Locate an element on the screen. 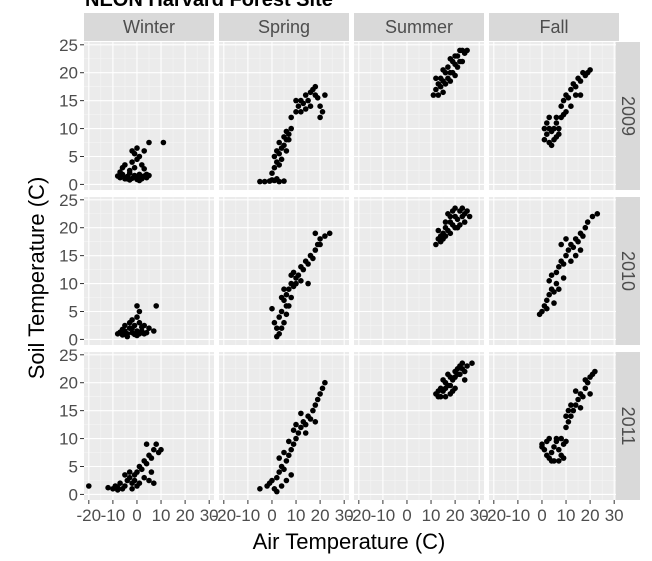 The width and height of the screenshot is (652, 561). x-tick-label: 30 is located at coordinates (209, 515).